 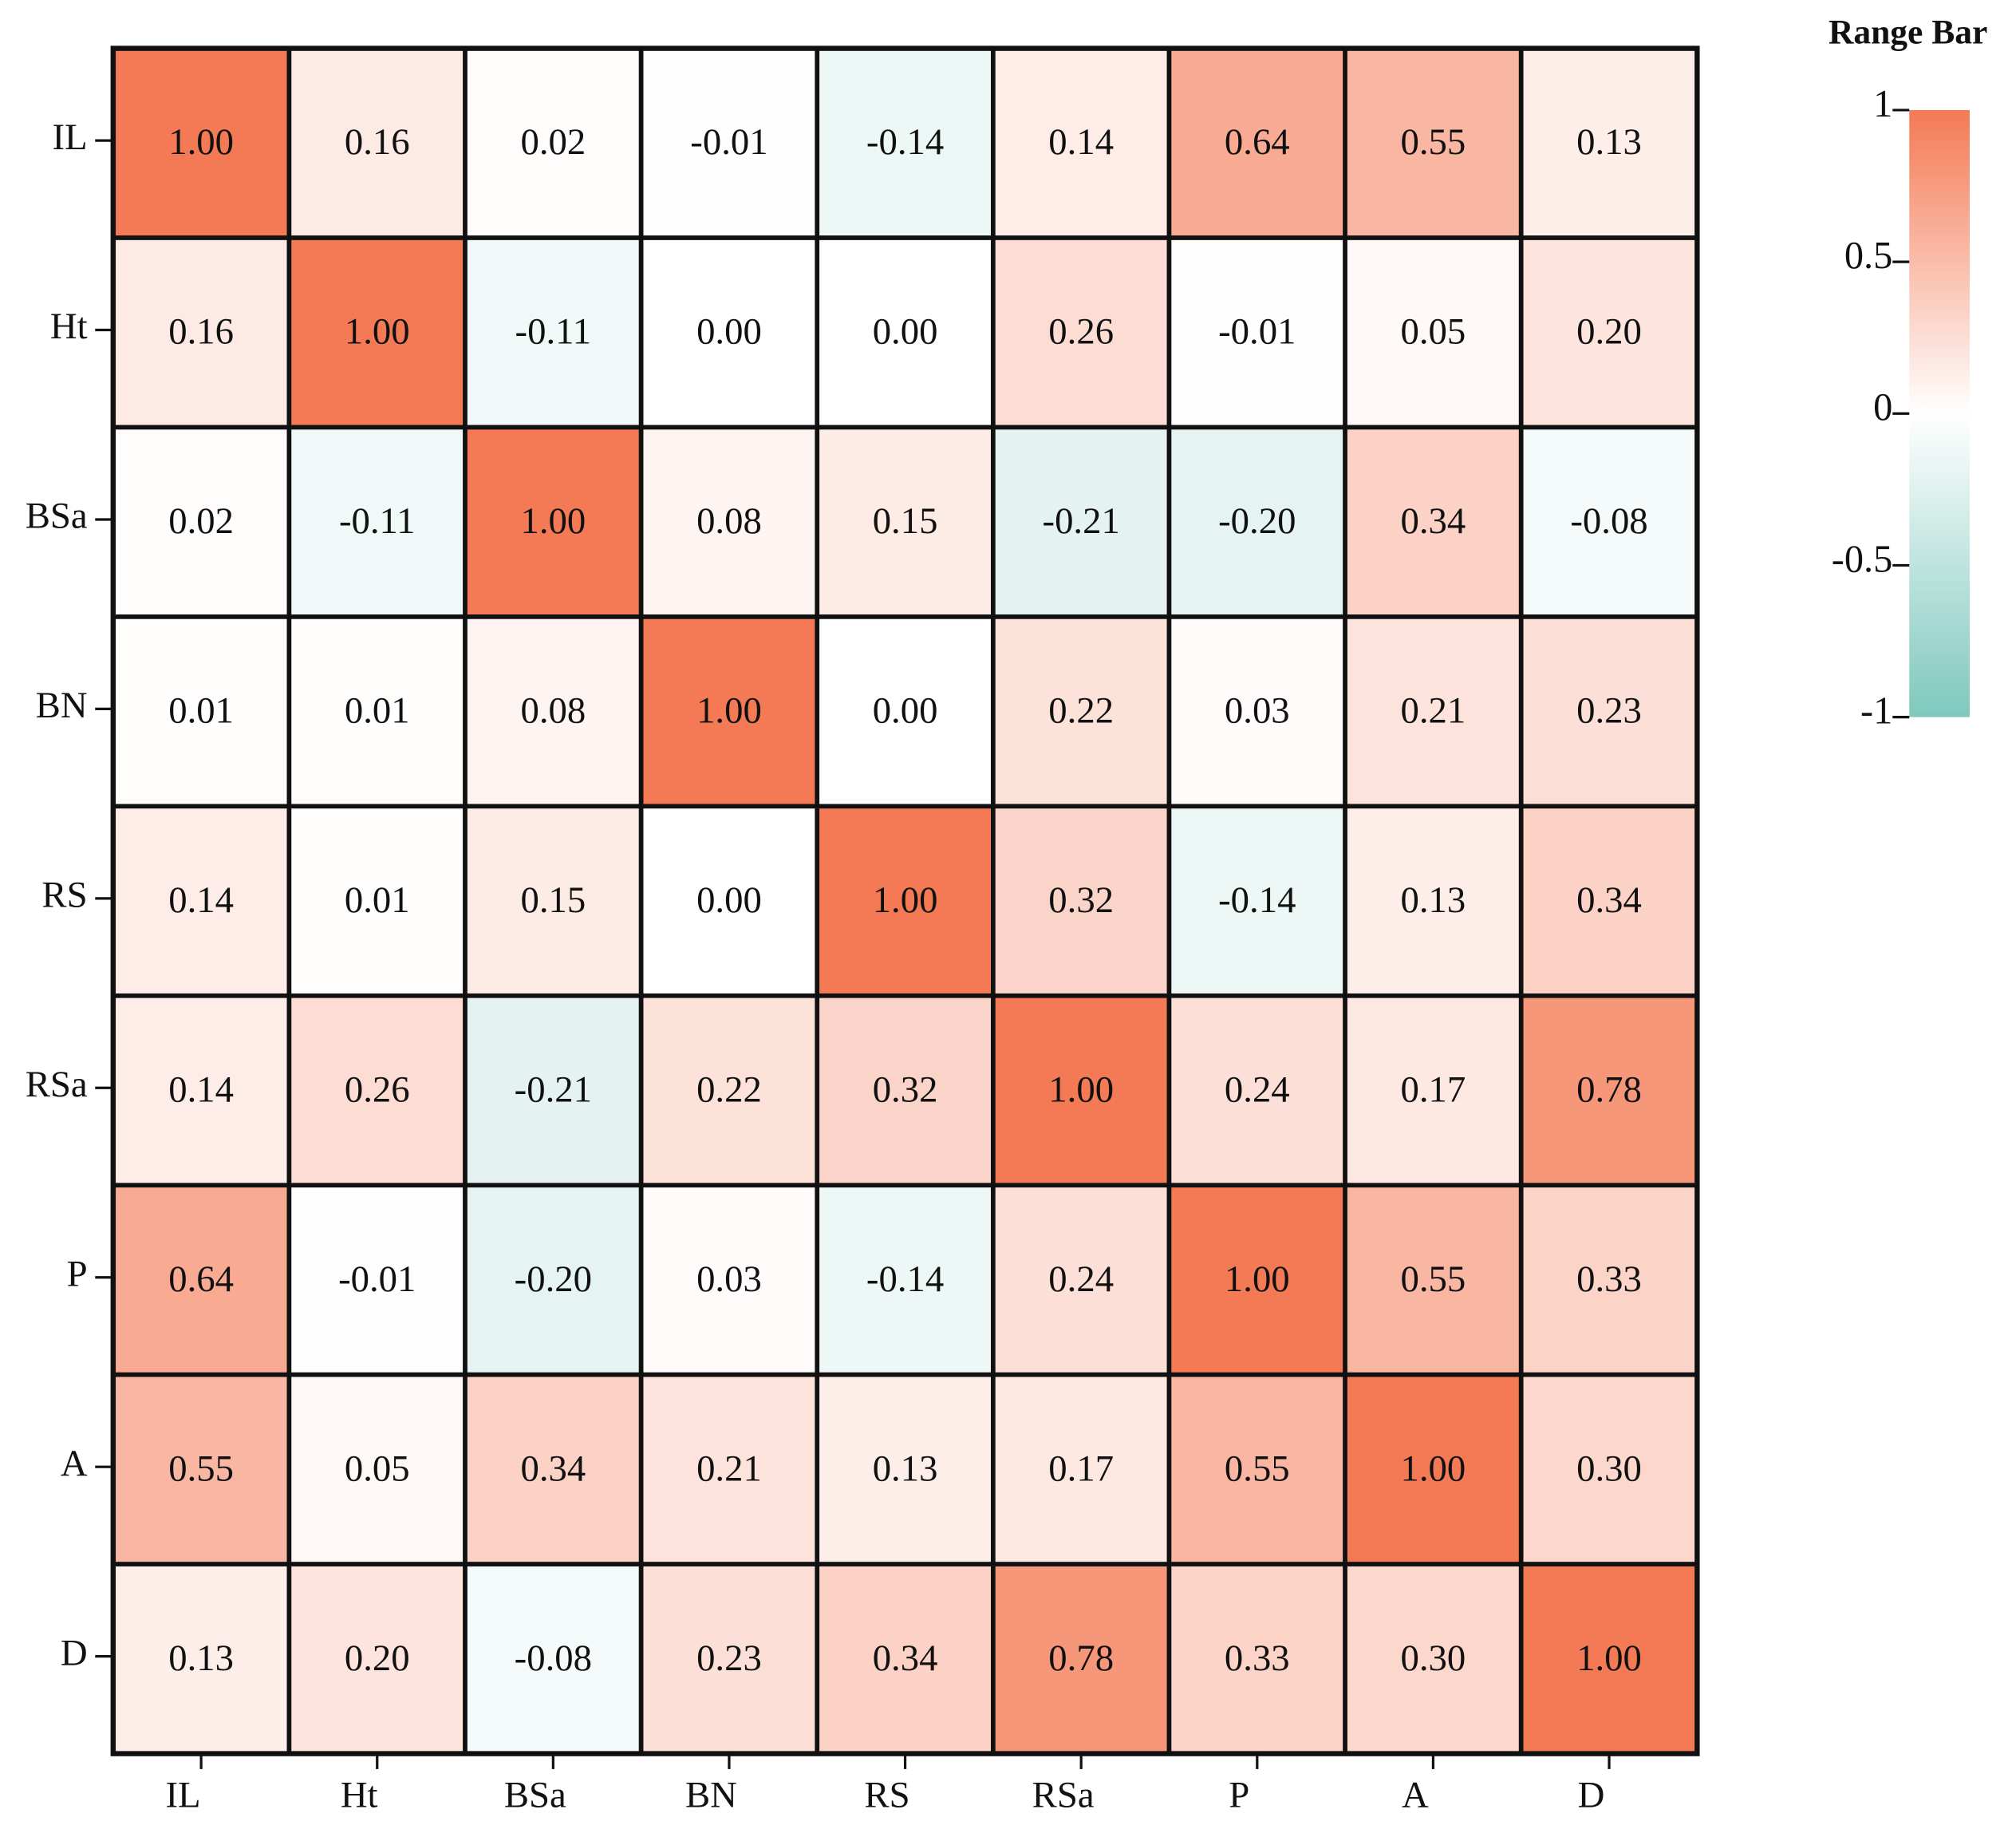 What do you see at coordinates (201, 711) in the screenshot?
I see `cell-label: 0.01` at bounding box center [201, 711].